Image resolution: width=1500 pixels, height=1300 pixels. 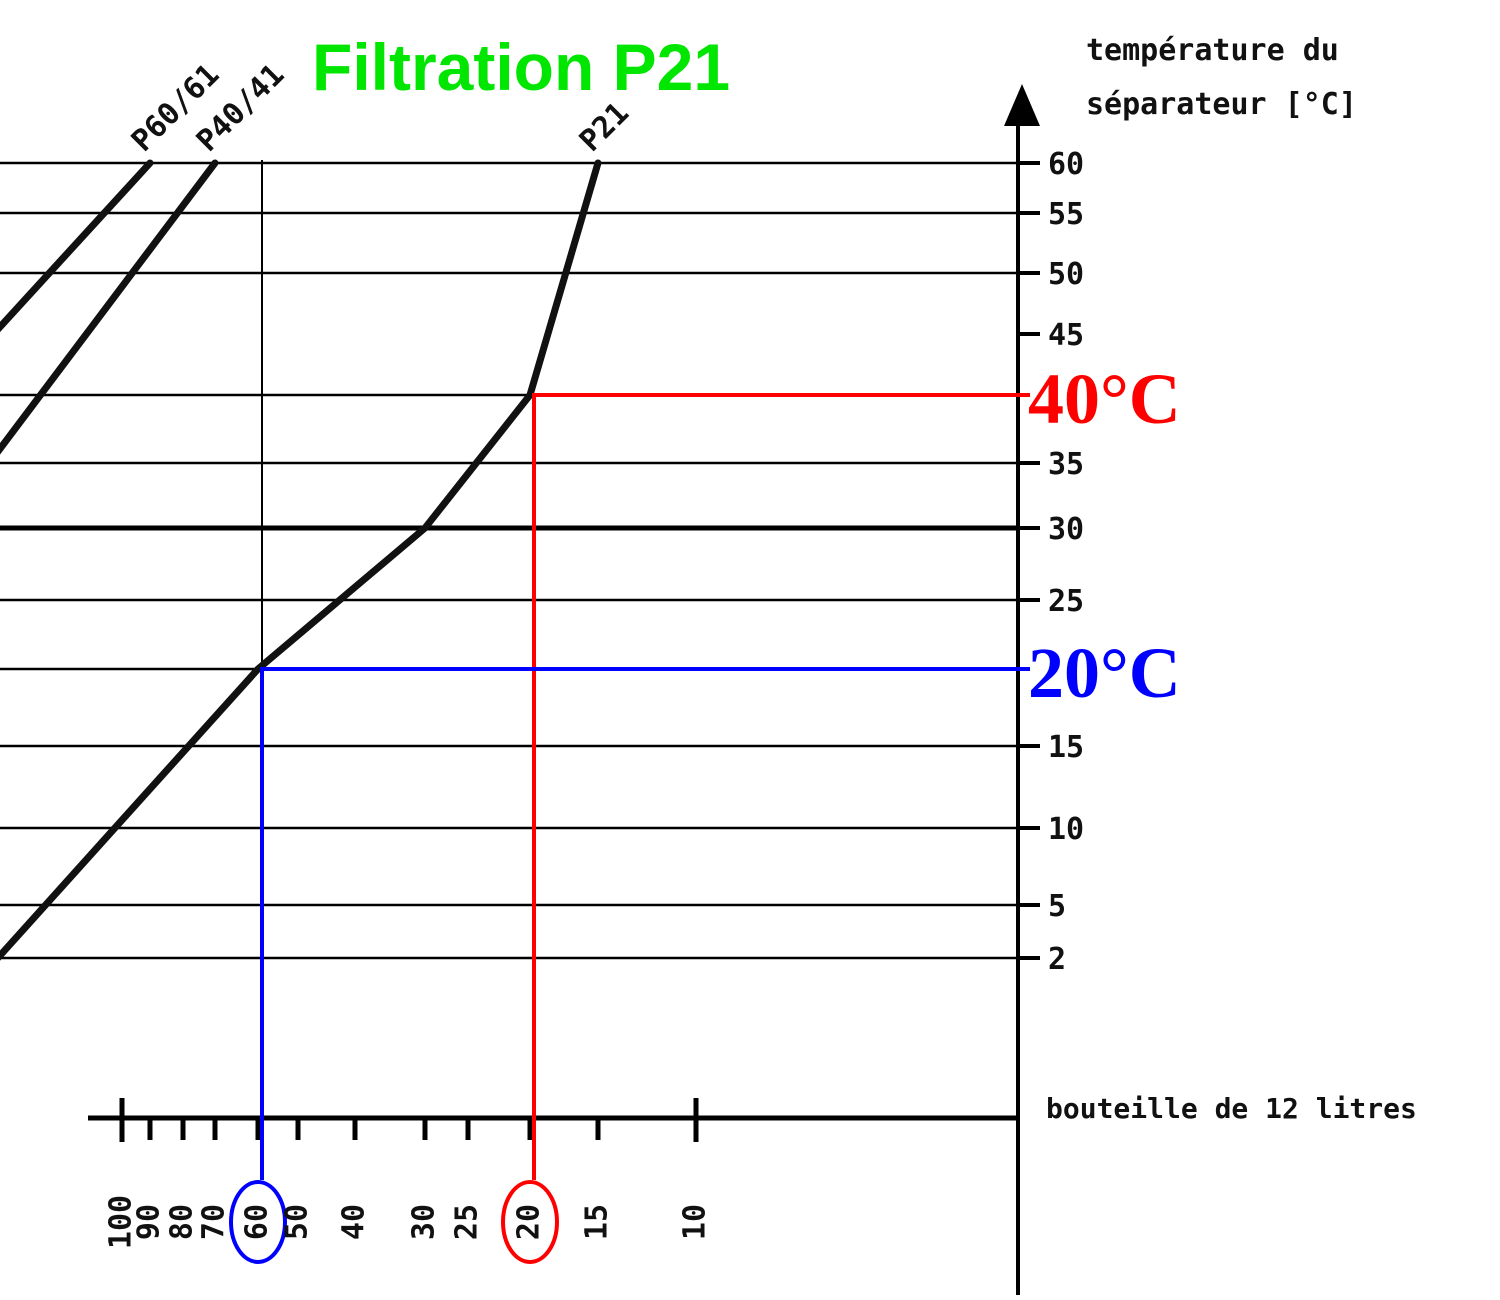 I want to click on x-tick-label-25: 25, so click(x=467, y=1222).